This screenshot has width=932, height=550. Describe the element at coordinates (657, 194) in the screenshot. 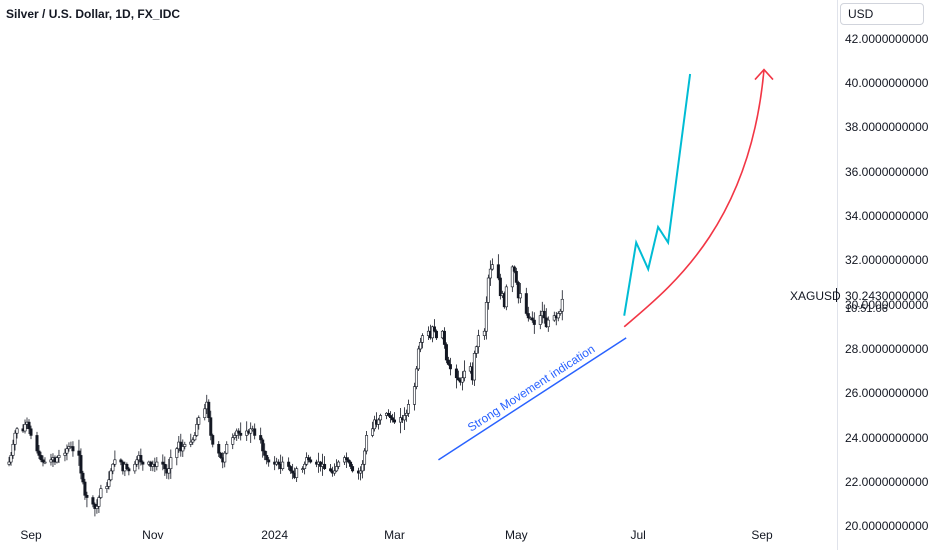

I see `projection-zigzag-path` at that location.